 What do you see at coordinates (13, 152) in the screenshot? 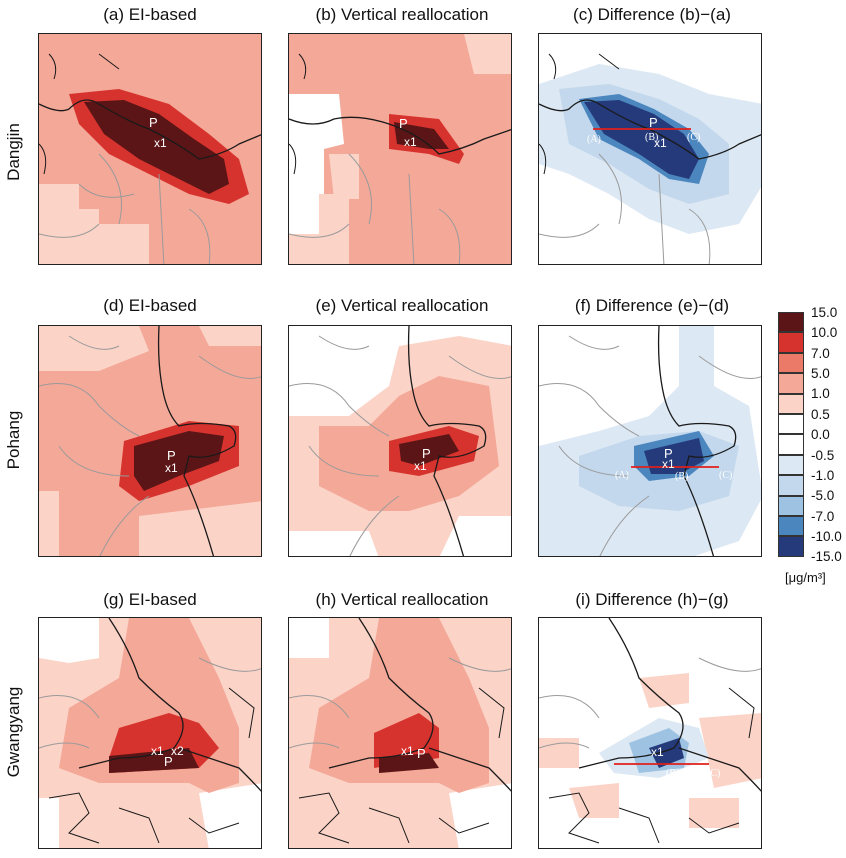
I see `row-label-dangjin: Dangjin` at bounding box center [13, 152].